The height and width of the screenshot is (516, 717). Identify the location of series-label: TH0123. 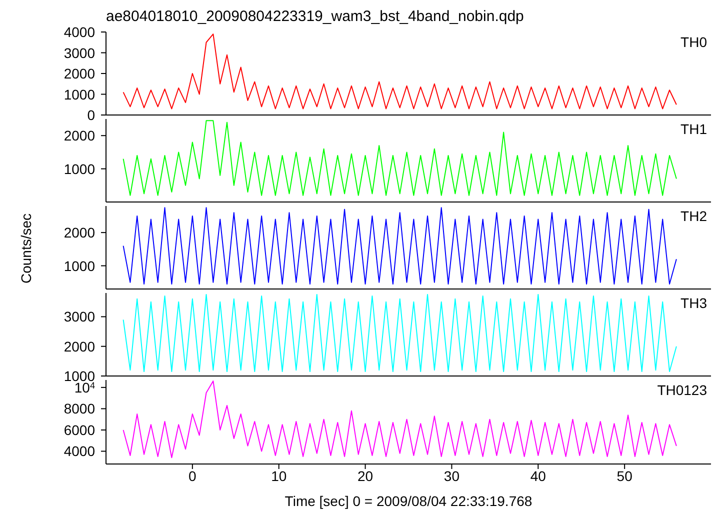
(682, 390).